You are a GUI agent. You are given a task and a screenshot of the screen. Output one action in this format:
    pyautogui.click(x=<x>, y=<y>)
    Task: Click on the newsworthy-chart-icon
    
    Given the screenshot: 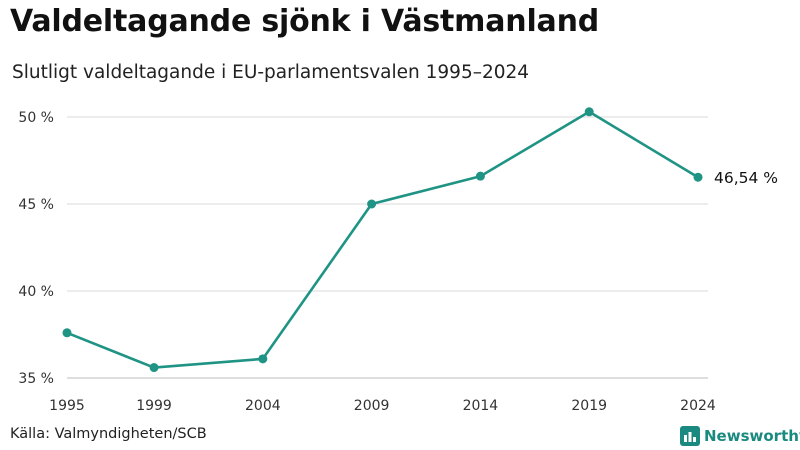 What is the action you would take?
    pyautogui.click(x=690, y=436)
    